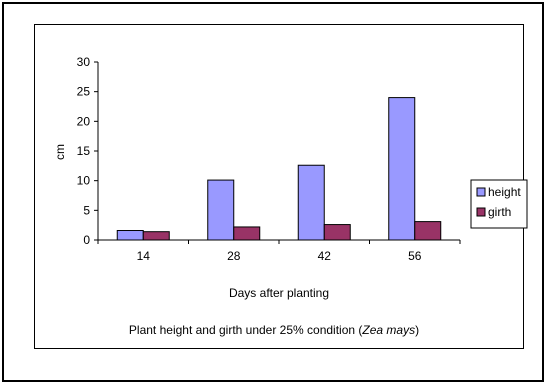 This screenshot has width=548, height=385. What do you see at coordinates (499, 212) in the screenshot?
I see `legend-label-girth: girth` at bounding box center [499, 212].